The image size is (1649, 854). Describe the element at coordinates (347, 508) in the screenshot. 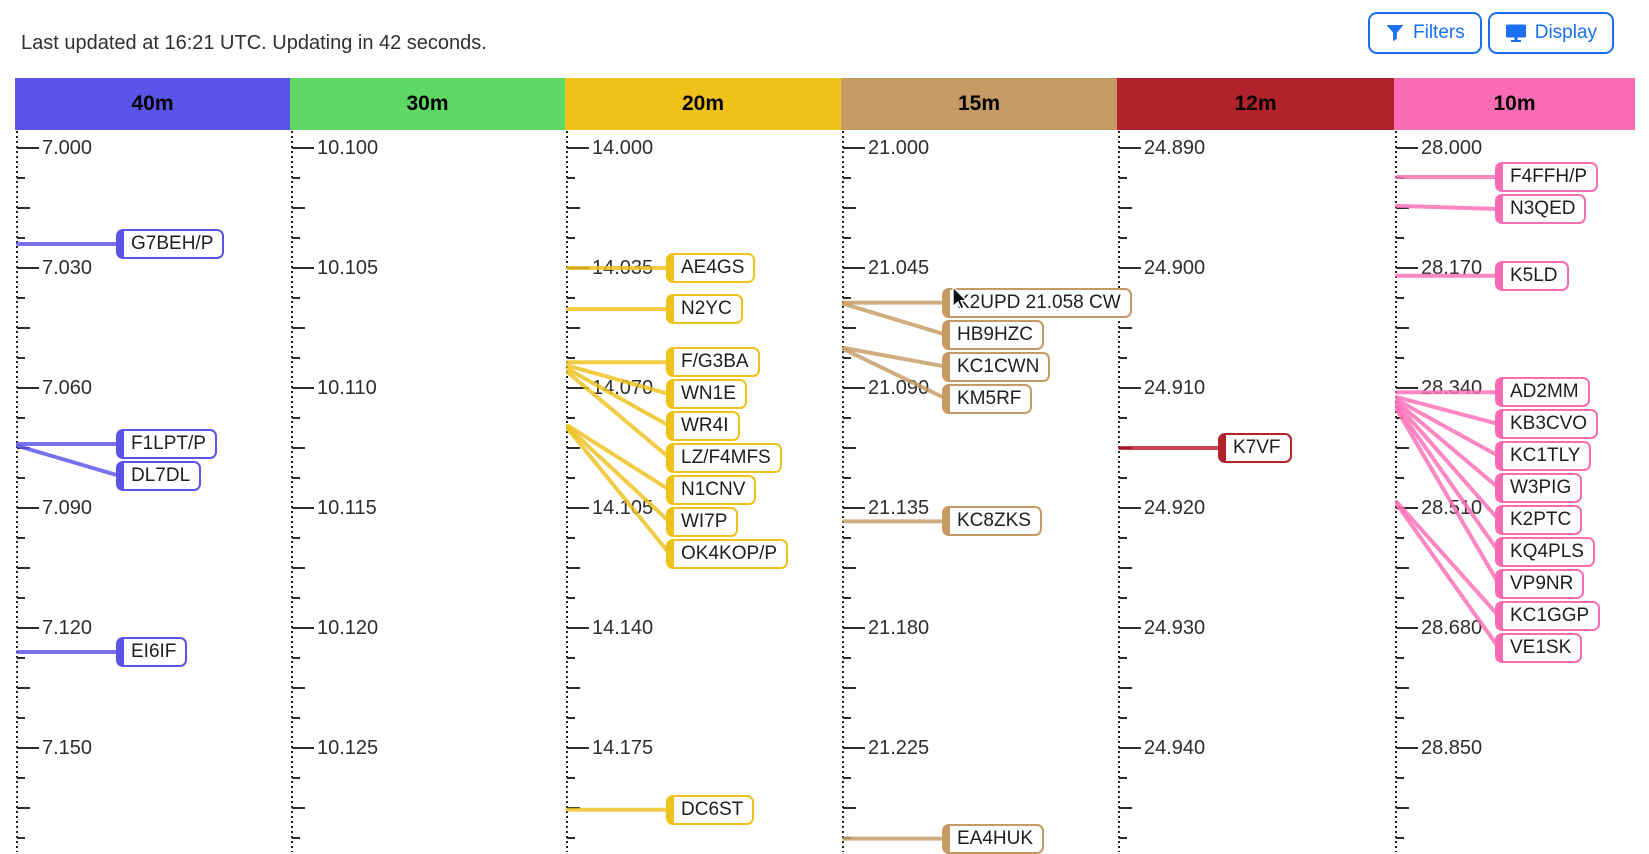

I see `tick-label-30m-10.115: 10.115` at that location.